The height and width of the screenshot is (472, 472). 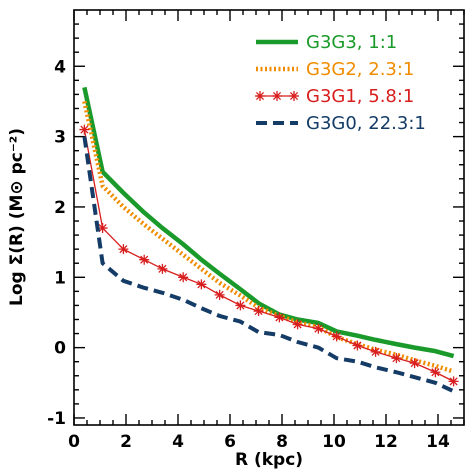 What do you see at coordinates (60, 138) in the screenshot?
I see `y-tick-label: 3` at bounding box center [60, 138].